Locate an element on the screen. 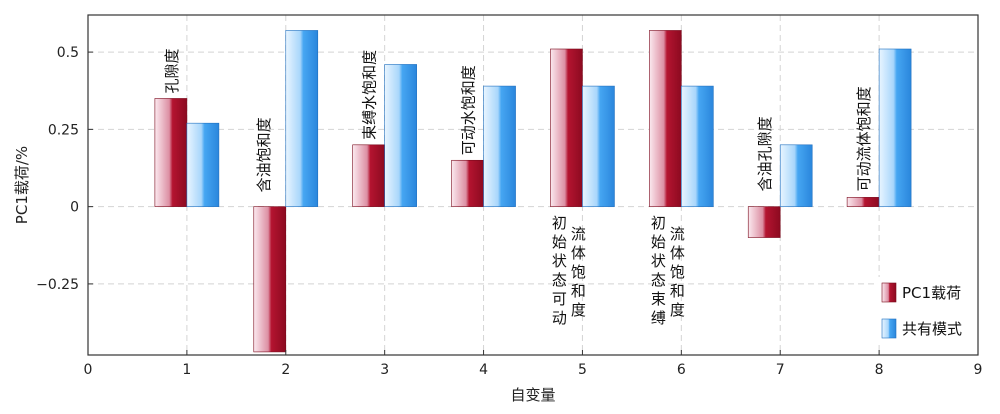 Image resolution: width=1000 pixels, height=414 pixels. category-label: 初始状态束缚 is located at coordinates (658, 270).